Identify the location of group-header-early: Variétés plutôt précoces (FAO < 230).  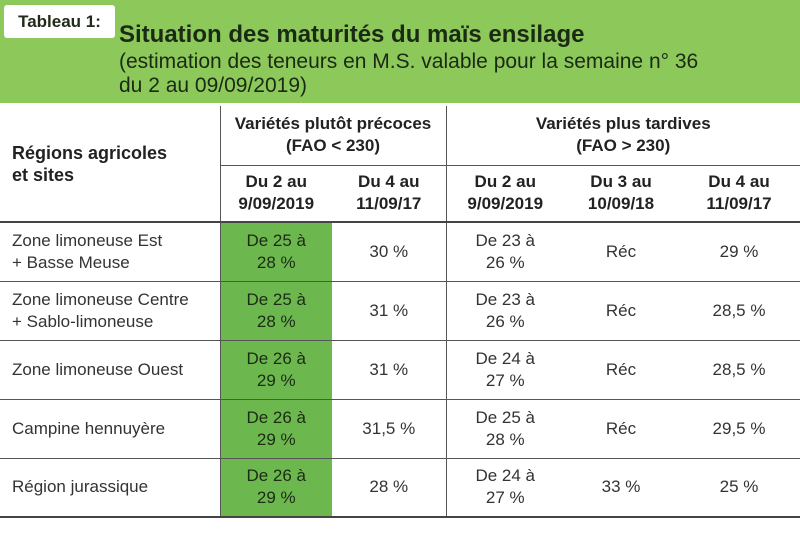
(333, 136).